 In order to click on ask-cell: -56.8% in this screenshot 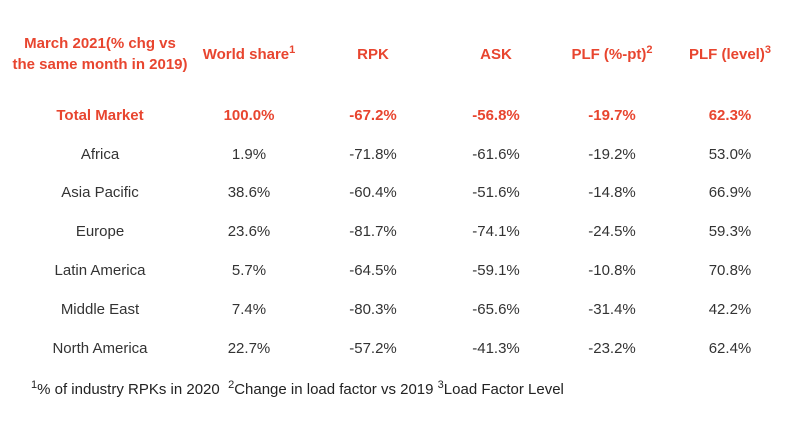, I will do `click(496, 115)`.